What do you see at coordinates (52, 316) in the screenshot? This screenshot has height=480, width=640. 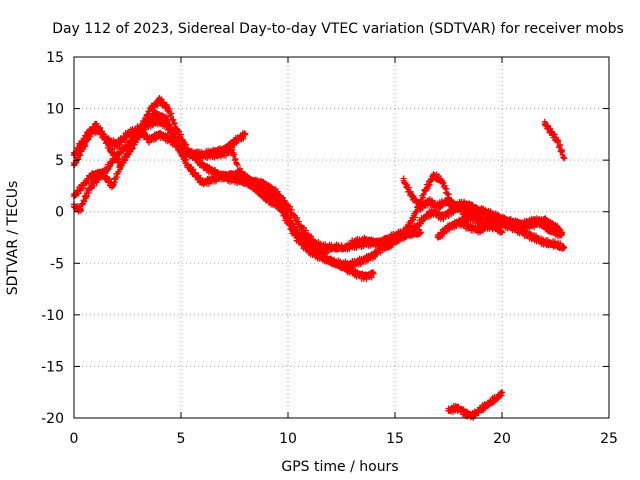 I see `y-tick-label: -10` at bounding box center [52, 316].